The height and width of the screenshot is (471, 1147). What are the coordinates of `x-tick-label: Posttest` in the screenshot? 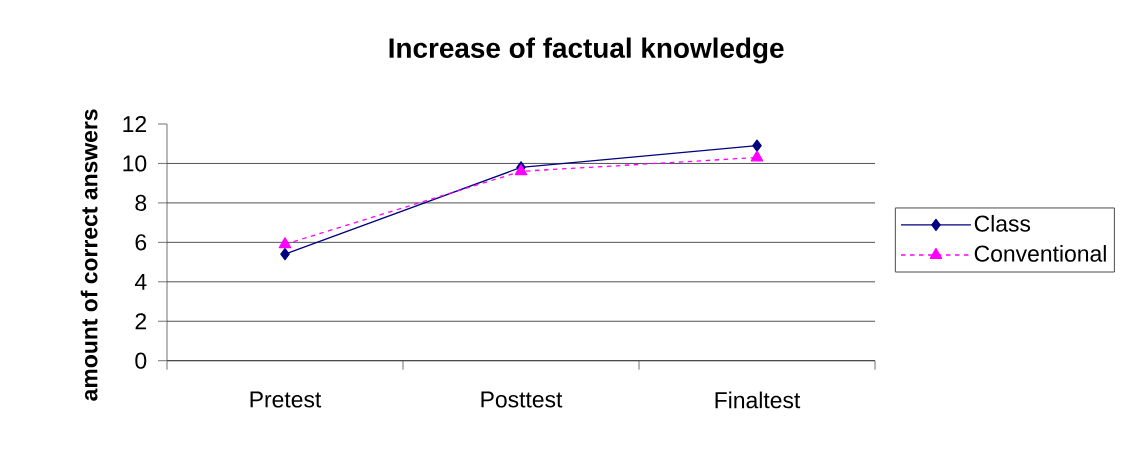 It's located at (522, 399).